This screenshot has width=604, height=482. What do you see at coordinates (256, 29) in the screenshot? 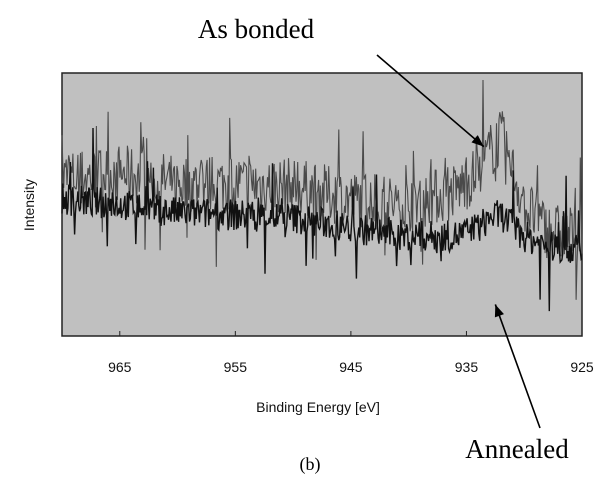
I see `annotation-text: As bonded` at bounding box center [256, 29].